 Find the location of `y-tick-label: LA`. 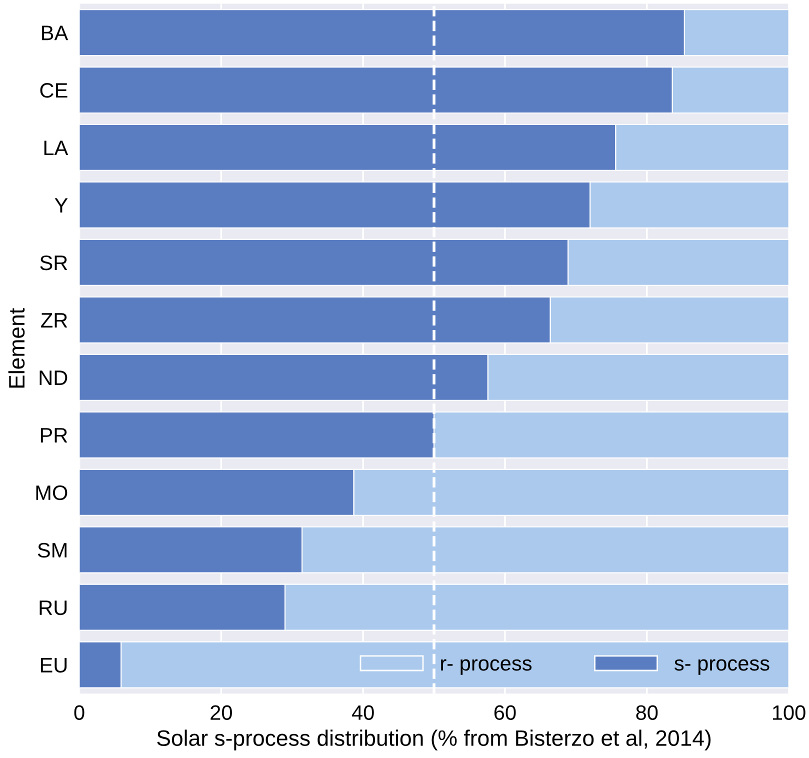

y-tick-label: LA is located at coordinates (56, 148).